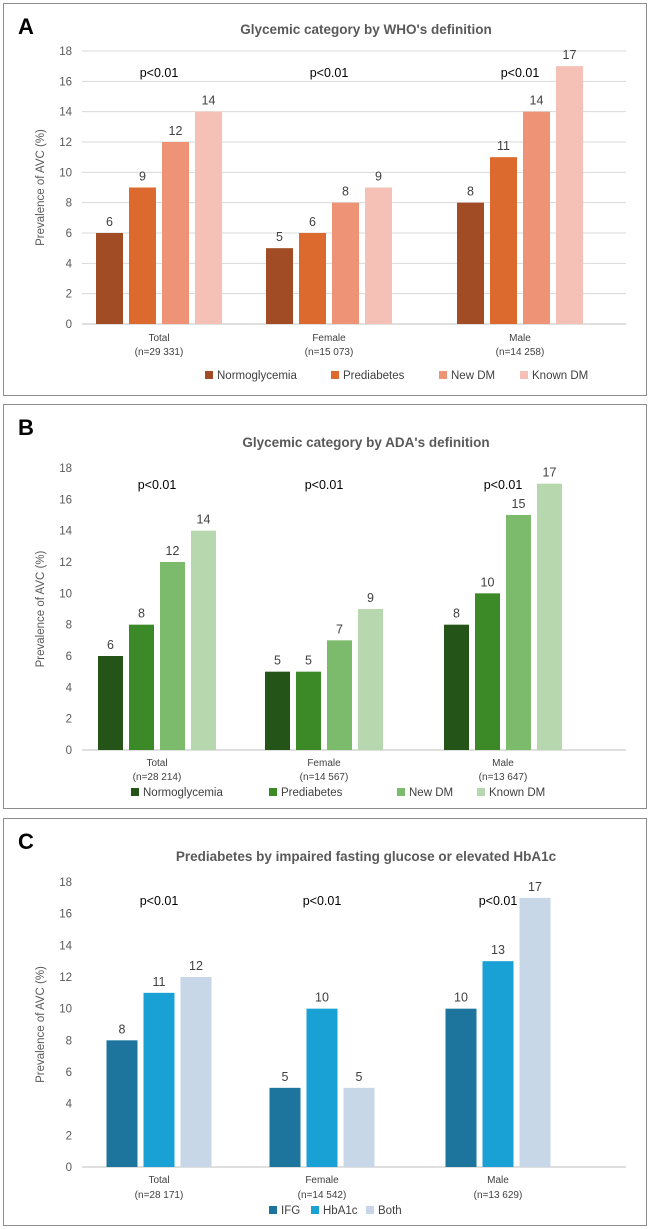  Describe the element at coordinates (498, 1195) in the screenshot. I see `x-category-n: (n=13 629)` at that location.